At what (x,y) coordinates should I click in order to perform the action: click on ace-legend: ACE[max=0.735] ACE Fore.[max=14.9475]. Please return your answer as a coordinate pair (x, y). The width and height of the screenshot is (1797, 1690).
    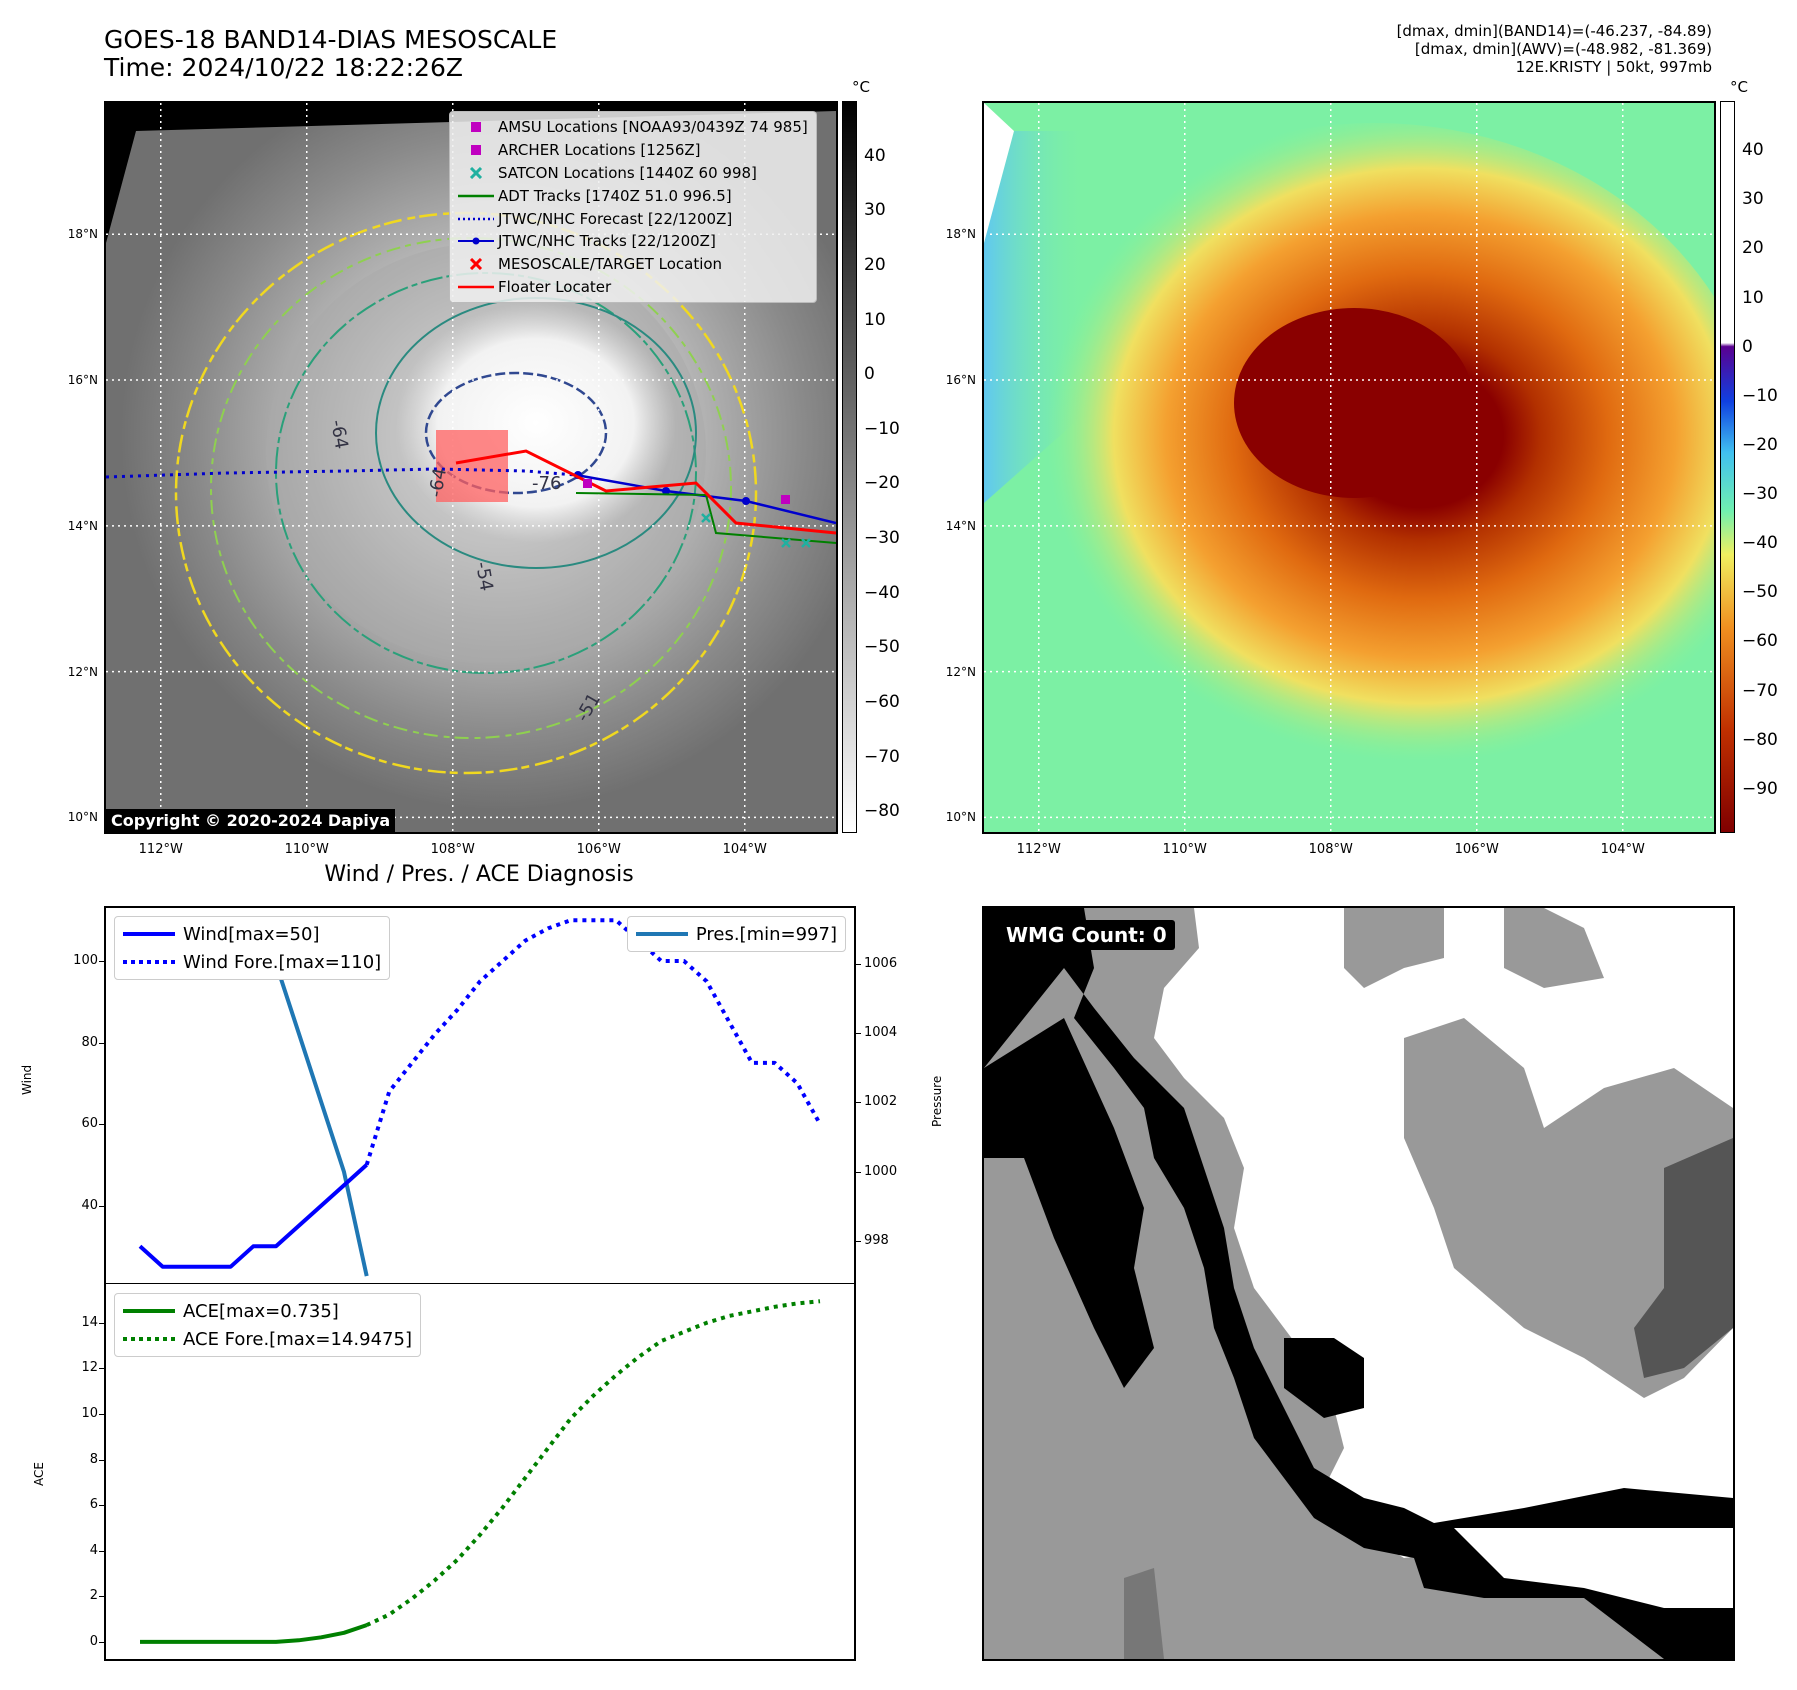
    Looking at the image, I should click on (267, 1325).